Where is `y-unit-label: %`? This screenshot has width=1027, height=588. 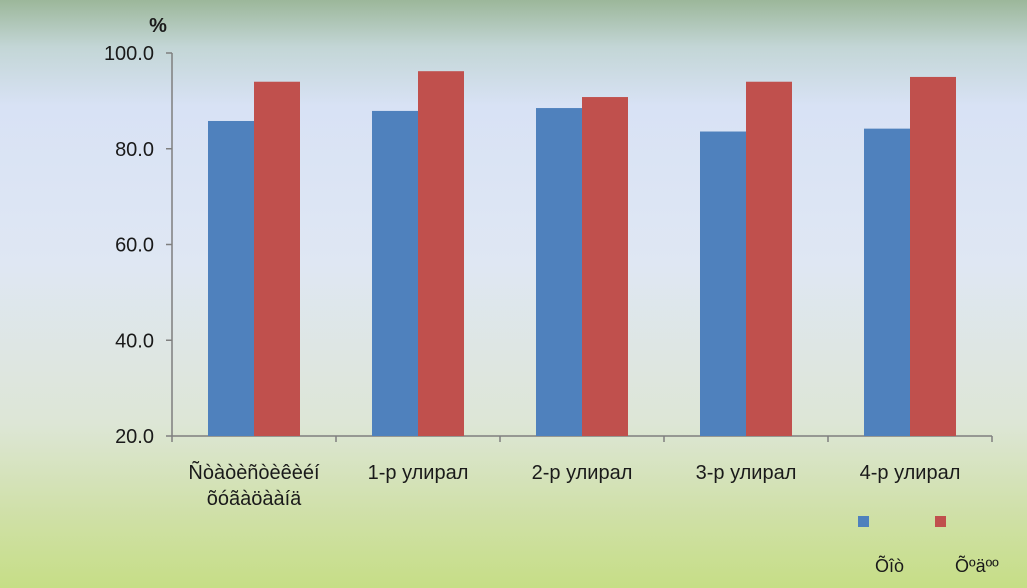
y-unit-label: % is located at coordinates (158, 26).